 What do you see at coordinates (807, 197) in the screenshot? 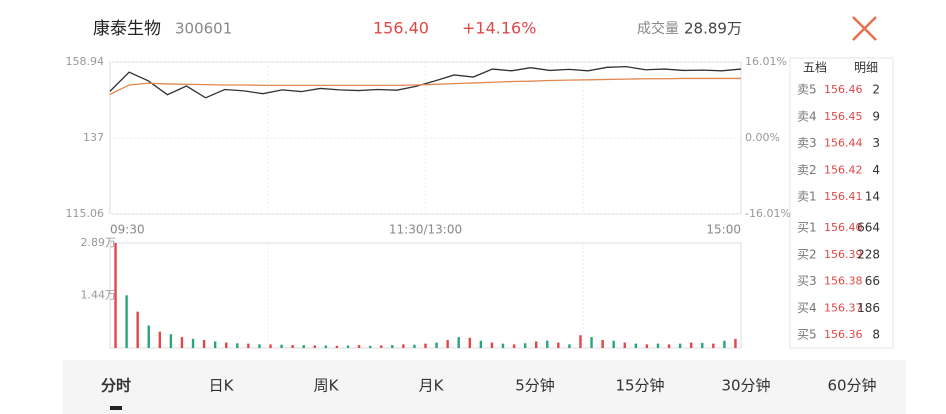
I see `order-side: 卖1` at bounding box center [807, 197].